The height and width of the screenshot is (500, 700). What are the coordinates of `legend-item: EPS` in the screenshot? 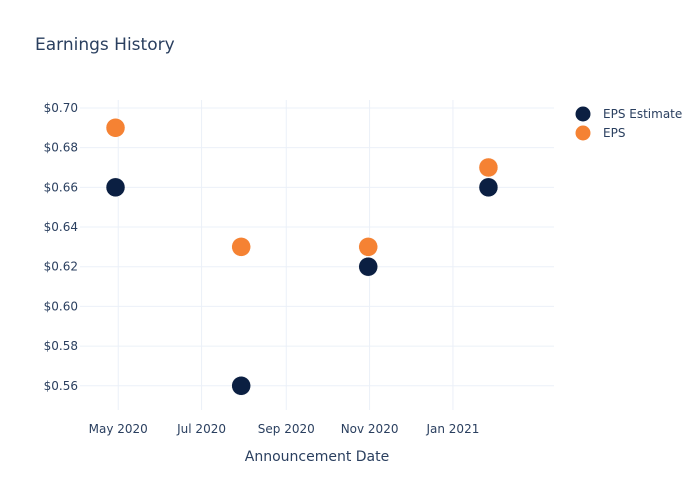 It's located at (600, 133).